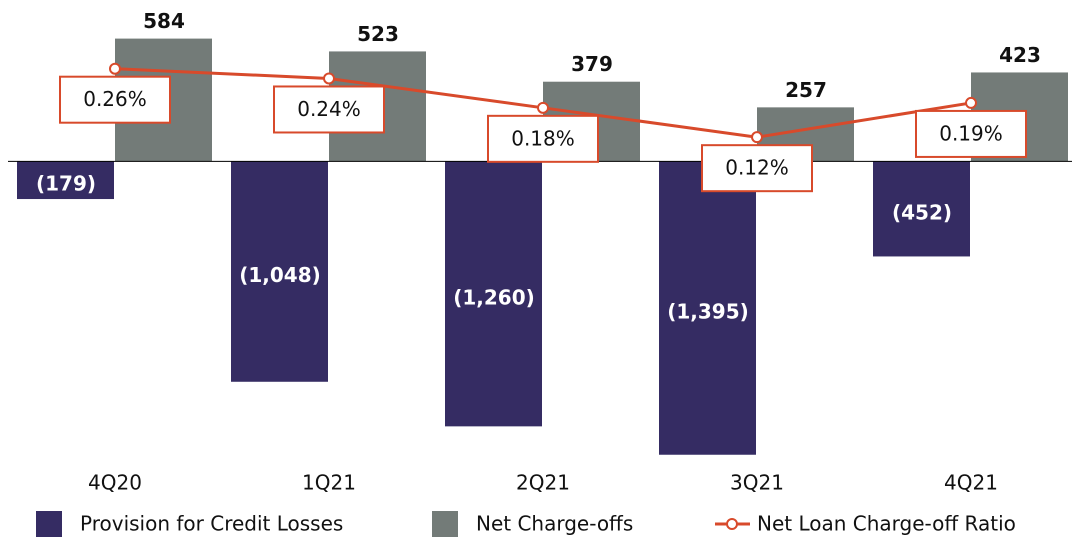 The image size is (1072, 542). I want to click on data-label: (452), so click(922, 212).